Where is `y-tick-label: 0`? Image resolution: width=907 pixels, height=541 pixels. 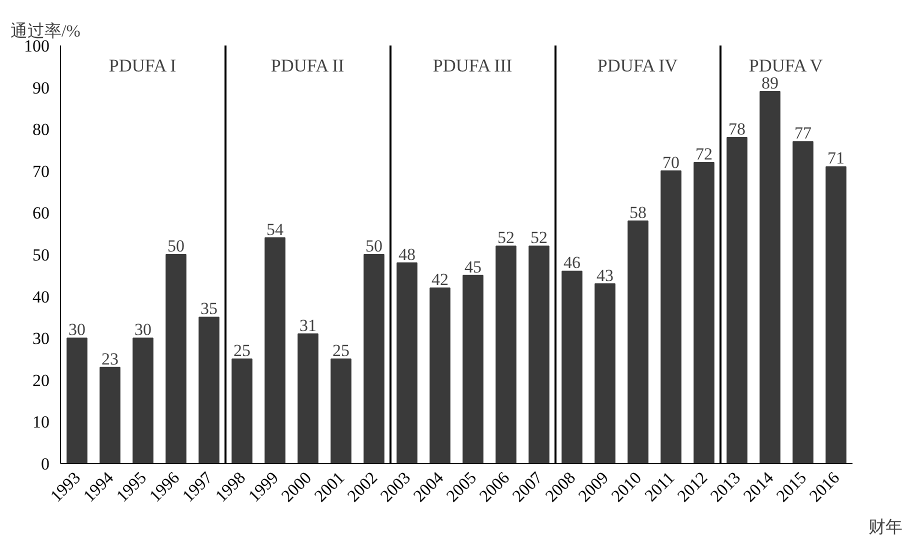
y-tick-label: 0 is located at coordinates (45, 464).